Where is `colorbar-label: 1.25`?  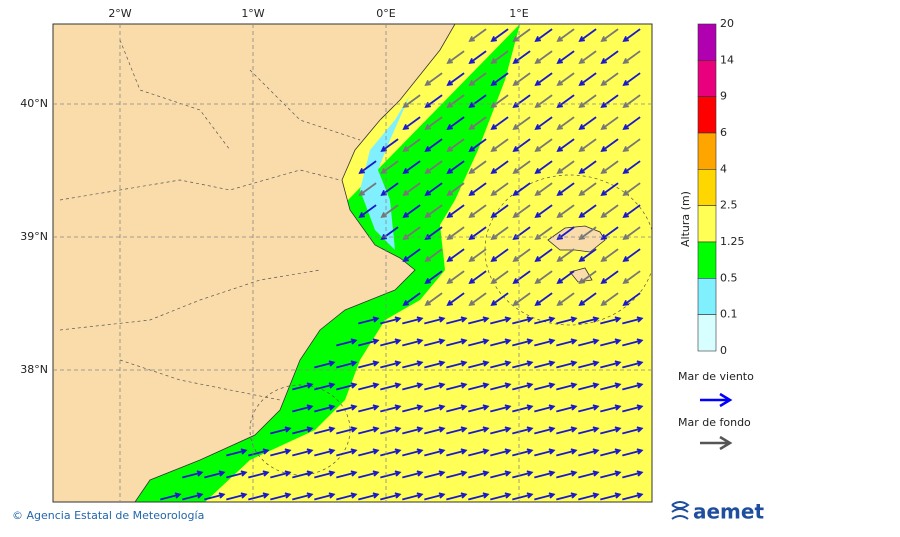
colorbar-label: 1.25 is located at coordinates (732, 241).